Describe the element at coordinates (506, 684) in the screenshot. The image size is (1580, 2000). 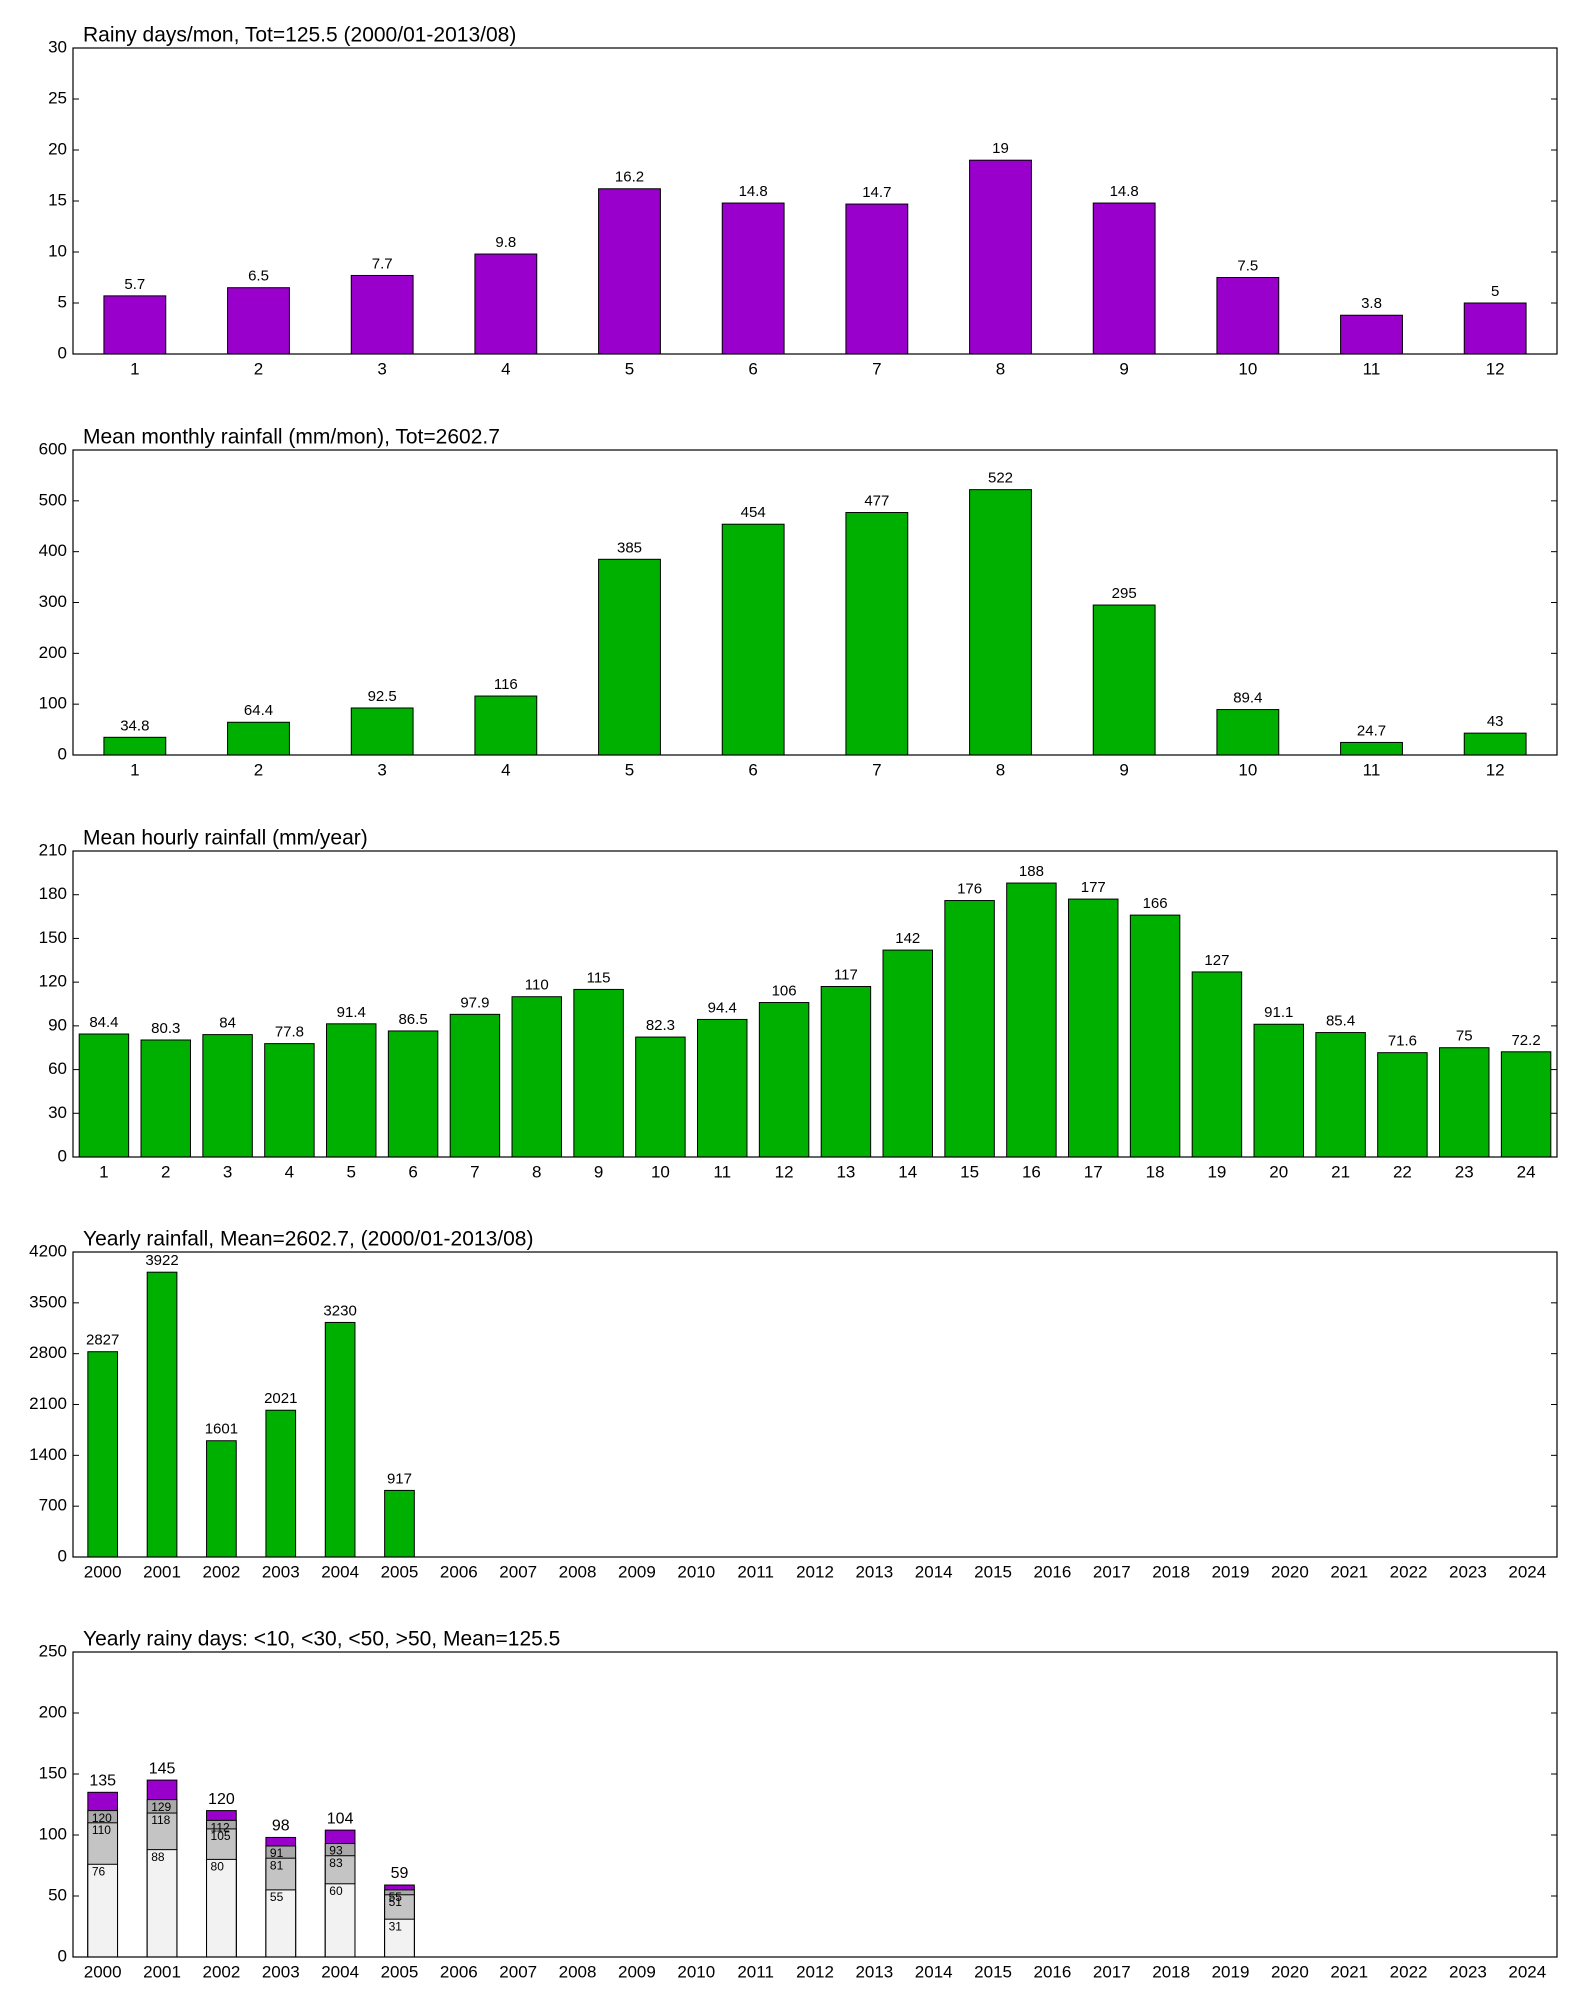
I see `value-label: 116` at that location.